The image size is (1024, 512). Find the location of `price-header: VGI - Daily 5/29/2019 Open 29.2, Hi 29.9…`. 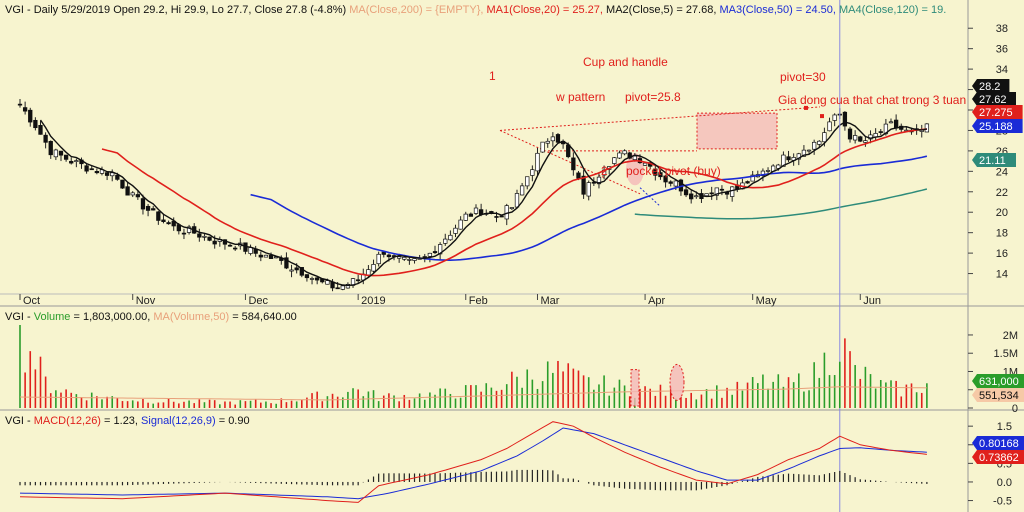

price-header: VGI - Daily 5/29/2019 Open 29.2, Hi 29.9… is located at coordinates (475, 10).